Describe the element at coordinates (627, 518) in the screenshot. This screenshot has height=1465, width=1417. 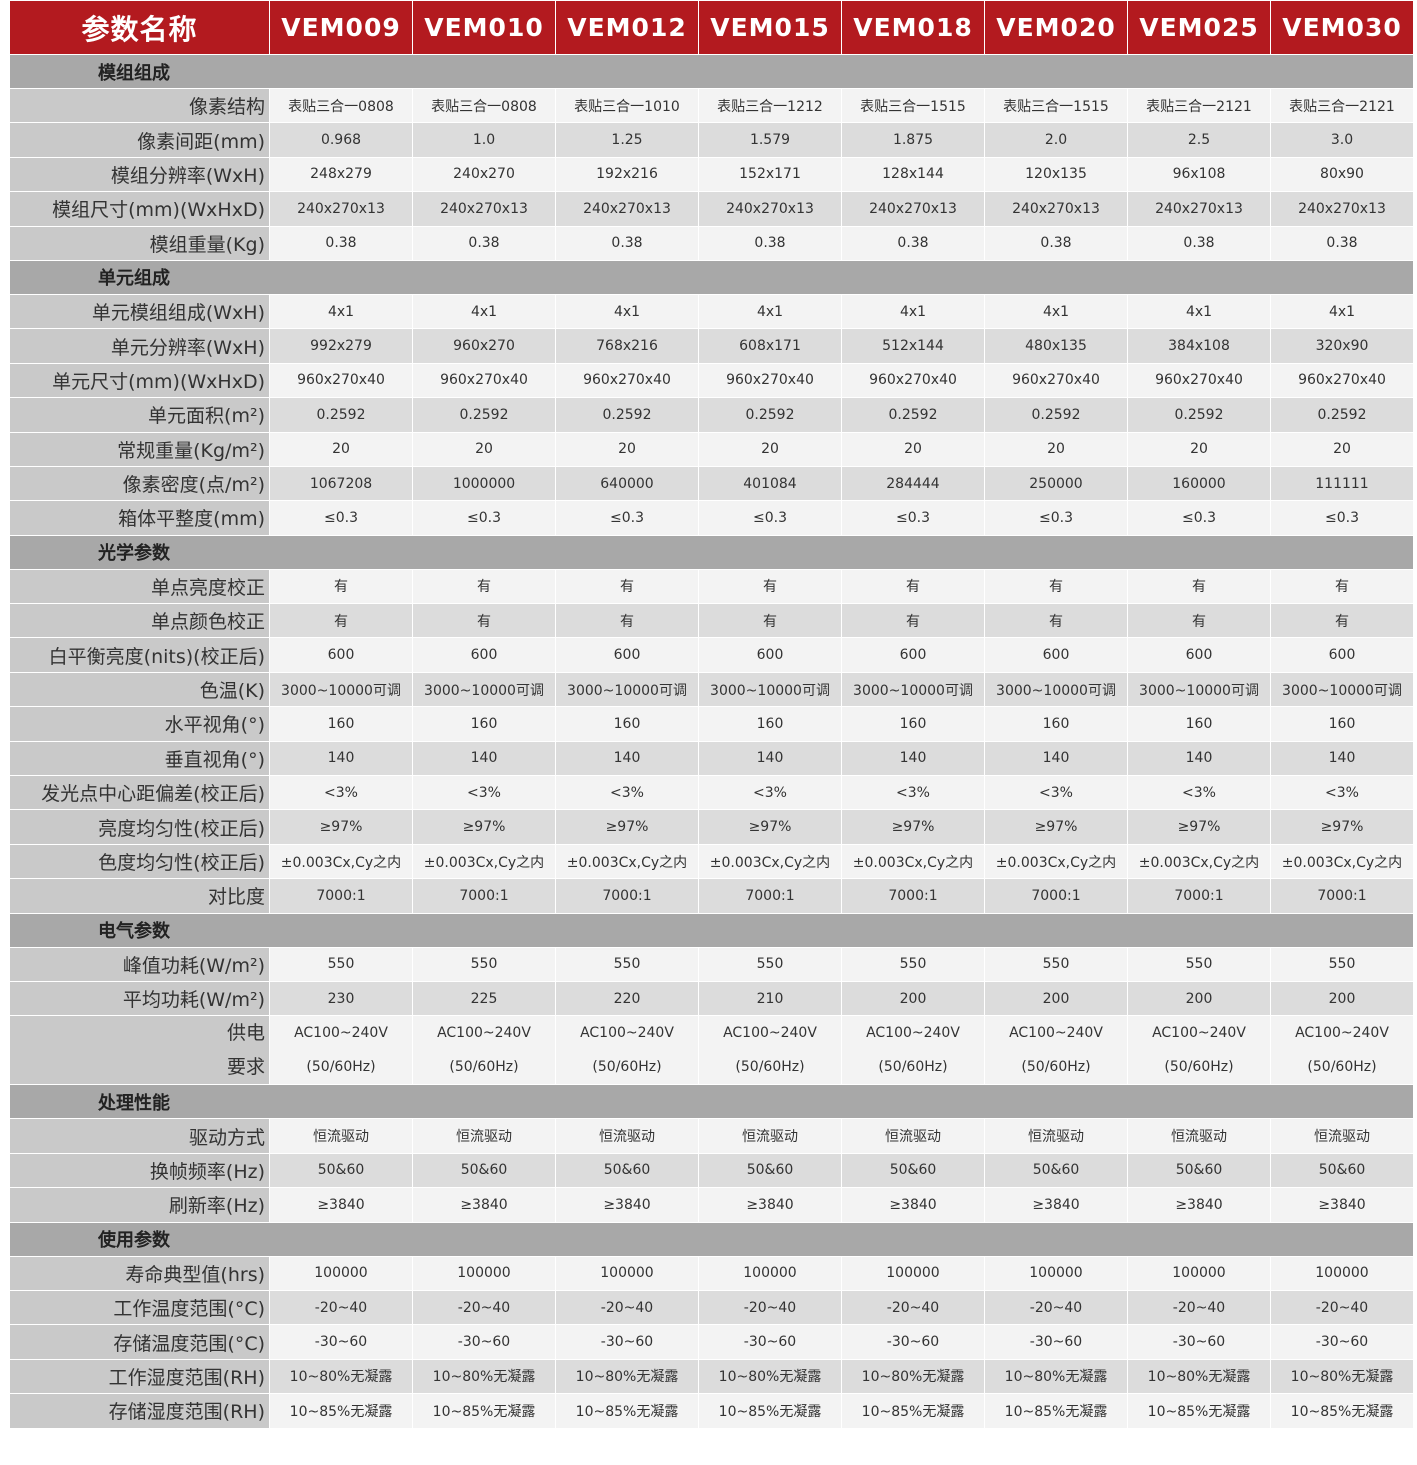
I see `value-cell: ≤0.3` at that location.